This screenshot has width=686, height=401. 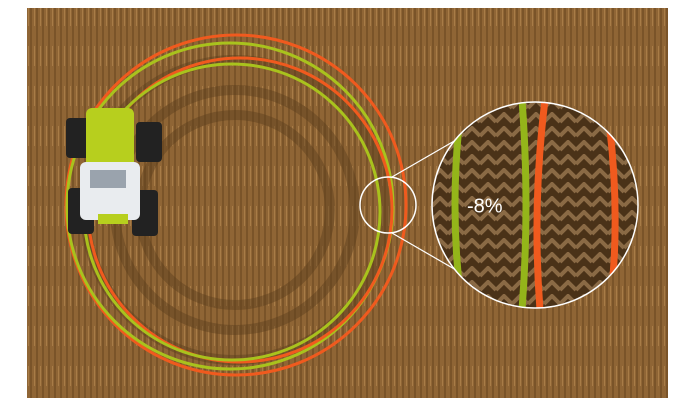 I want to click on tractor, so click(x=114, y=172).